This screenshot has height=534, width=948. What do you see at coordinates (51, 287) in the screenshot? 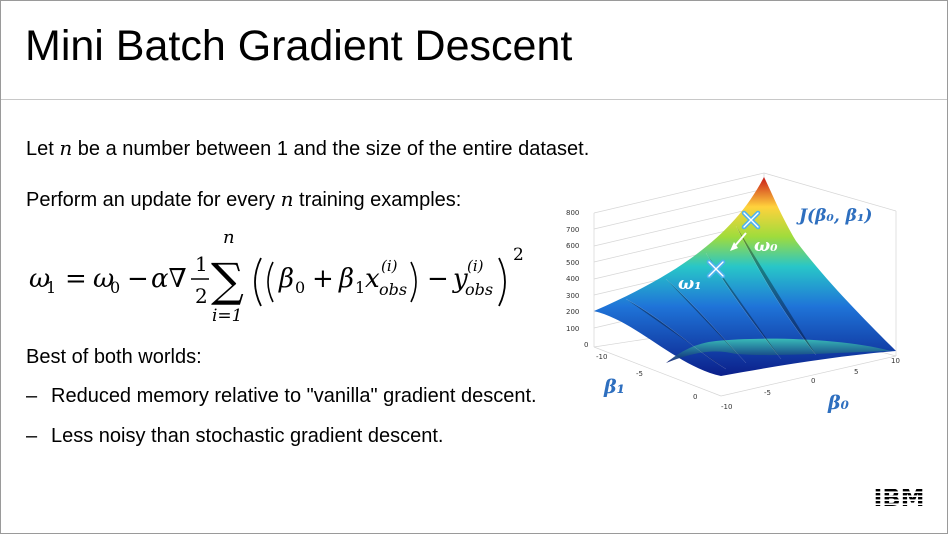
I see `formula-omega1-sub: 1` at bounding box center [51, 287].